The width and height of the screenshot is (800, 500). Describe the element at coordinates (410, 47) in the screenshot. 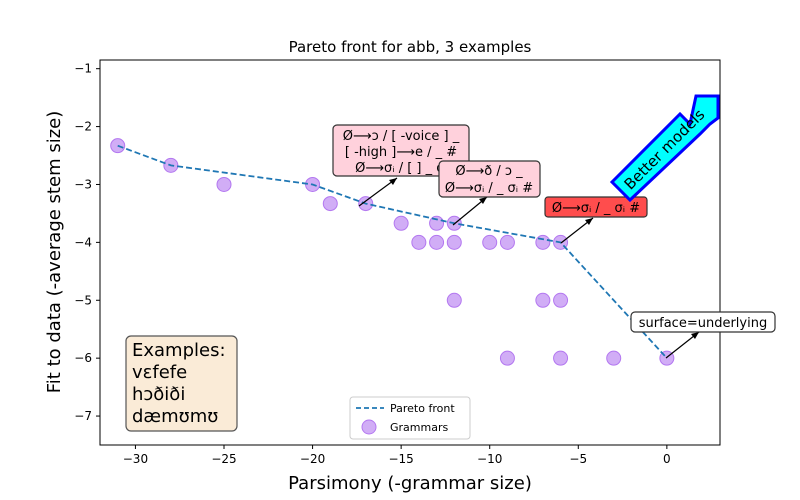

I see `chart-title: Pareto front for abb, 3 examples` at that location.